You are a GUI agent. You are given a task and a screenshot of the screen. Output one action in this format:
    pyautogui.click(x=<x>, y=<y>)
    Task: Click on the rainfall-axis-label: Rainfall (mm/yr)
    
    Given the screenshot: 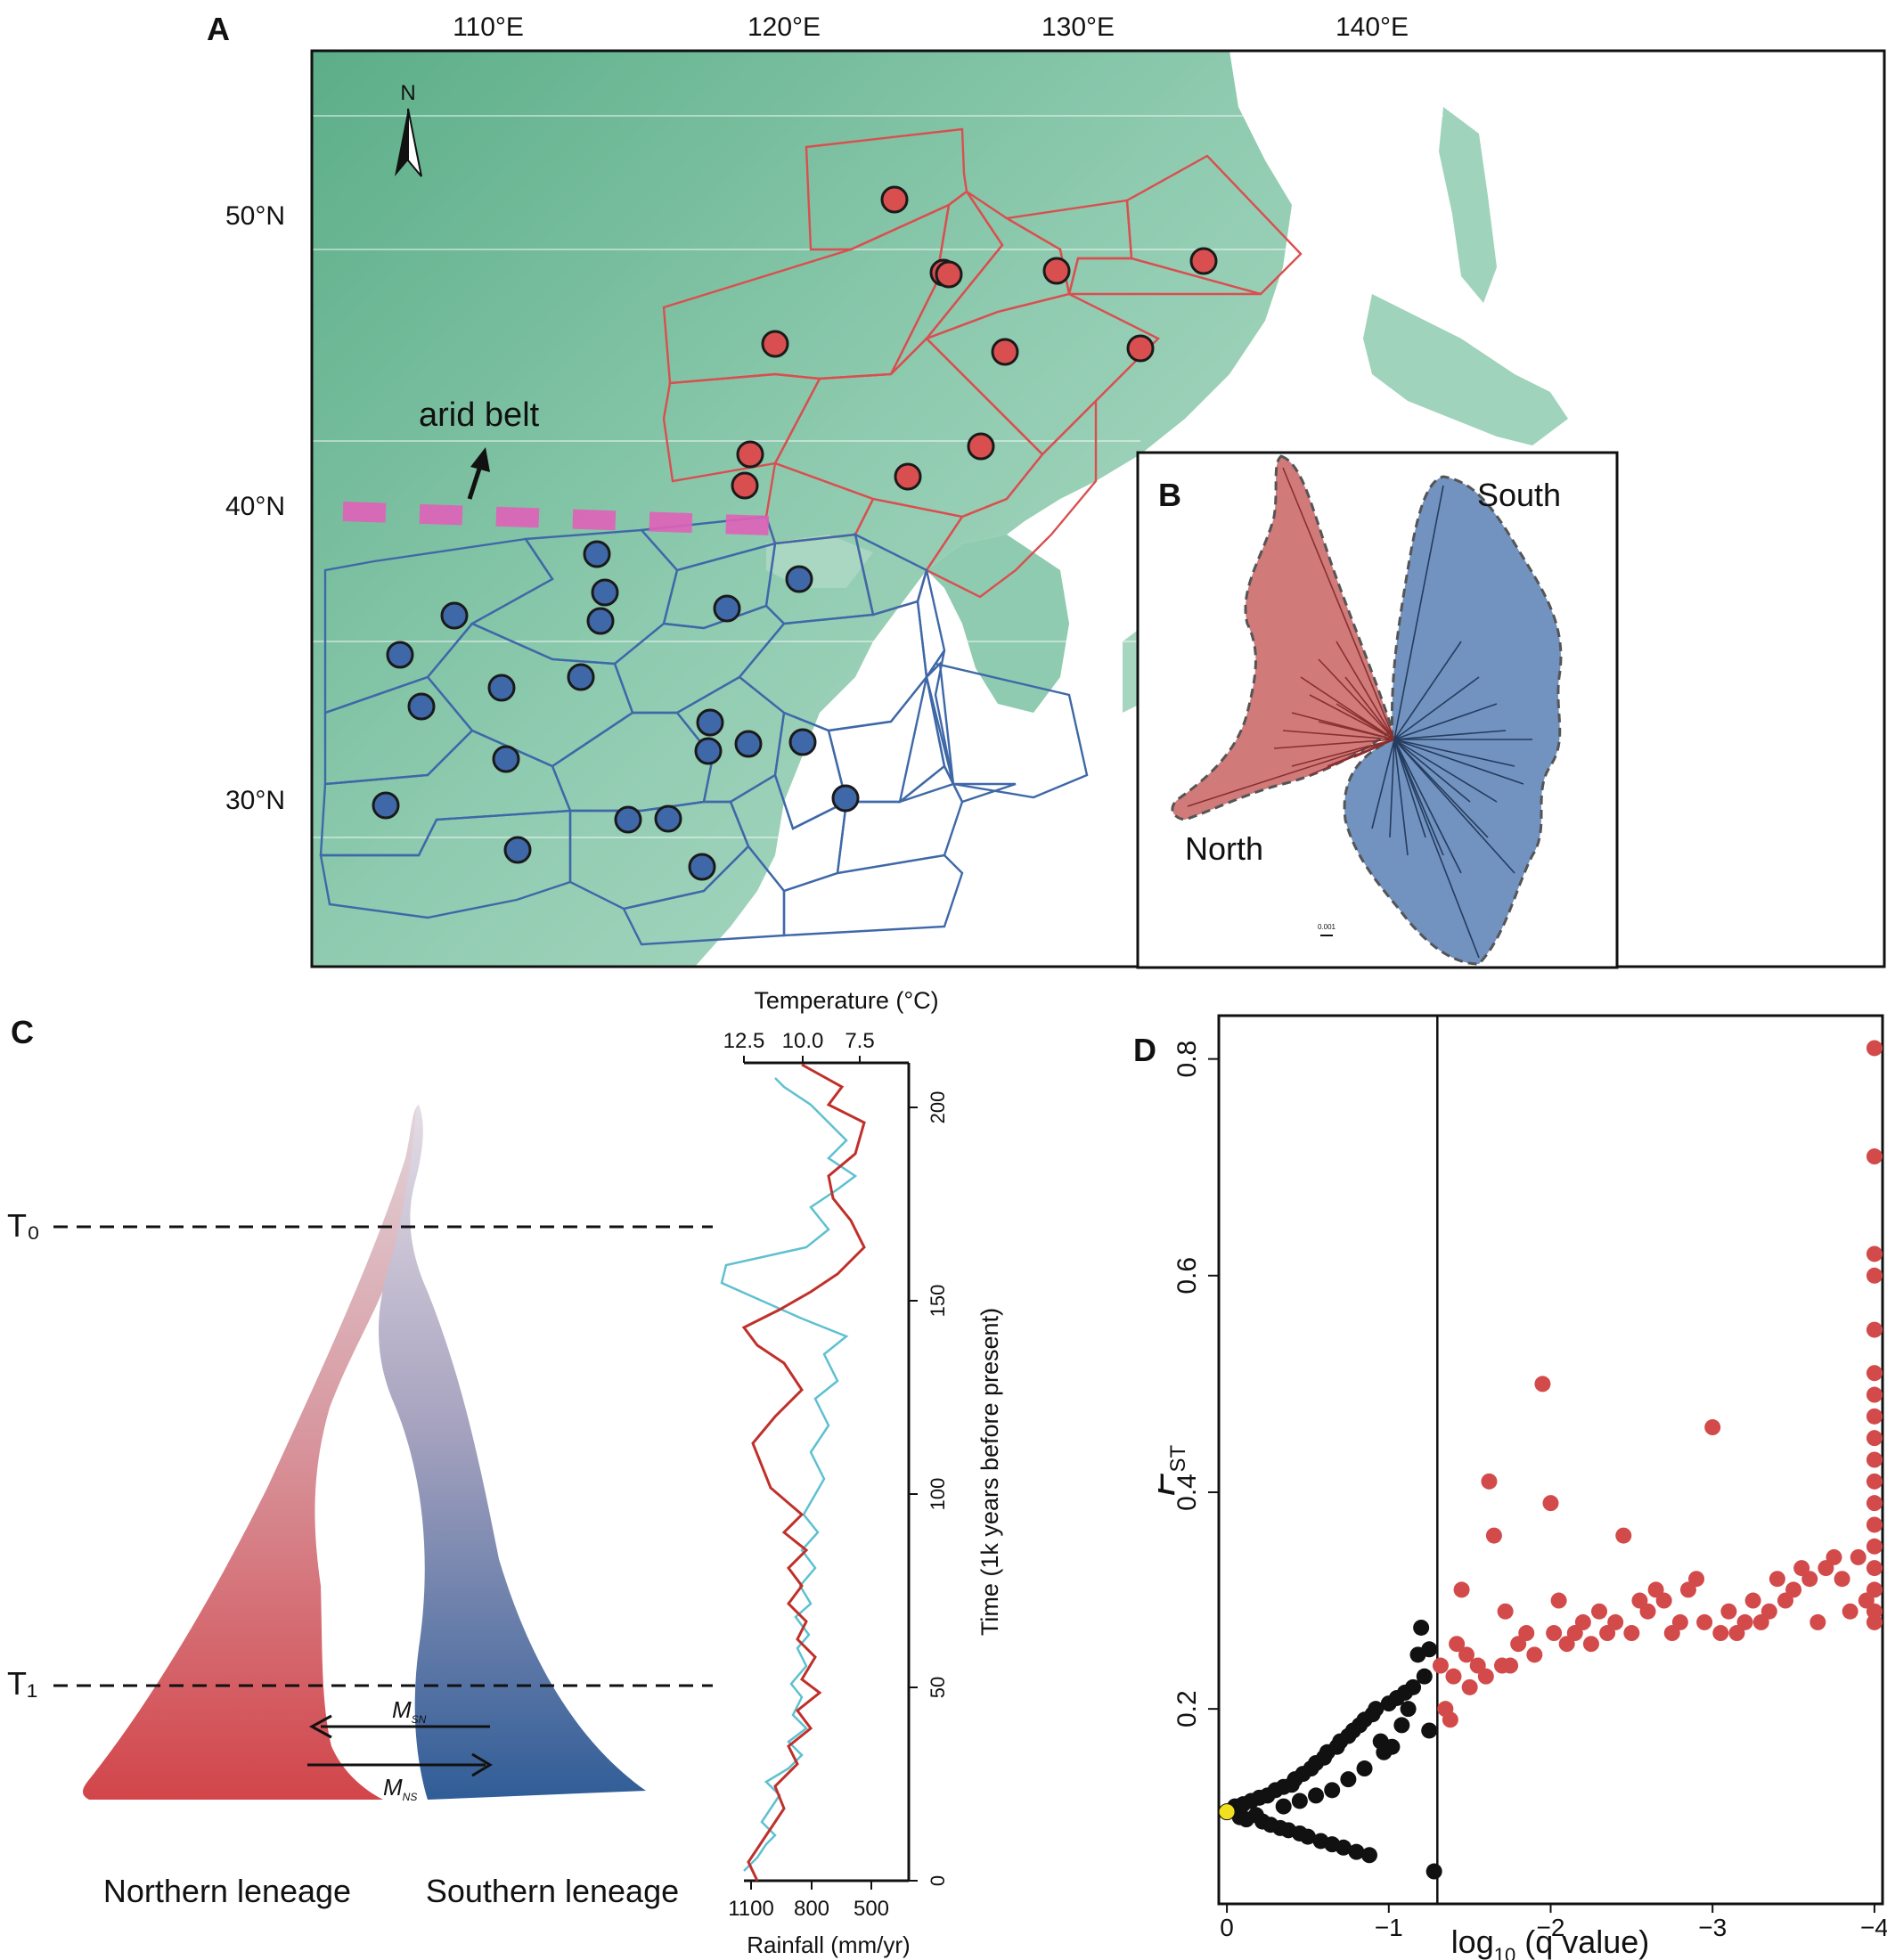 What is the action you would take?
    pyautogui.click(x=828, y=1944)
    